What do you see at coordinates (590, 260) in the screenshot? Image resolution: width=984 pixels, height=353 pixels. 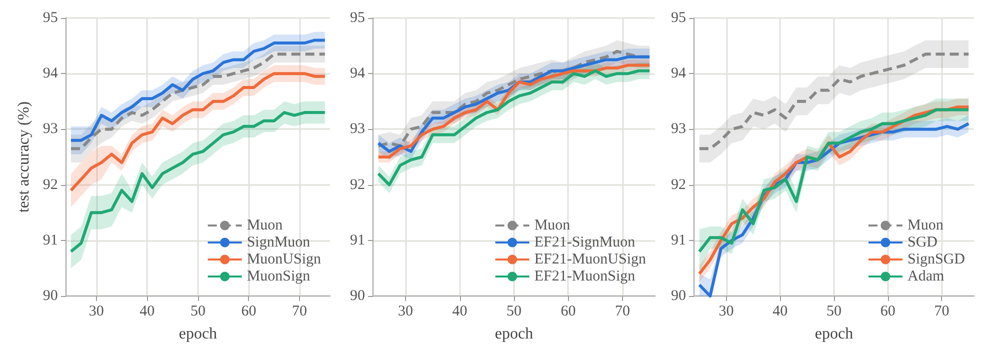 I see `legend-label: EF21-MuonUSign` at bounding box center [590, 260].